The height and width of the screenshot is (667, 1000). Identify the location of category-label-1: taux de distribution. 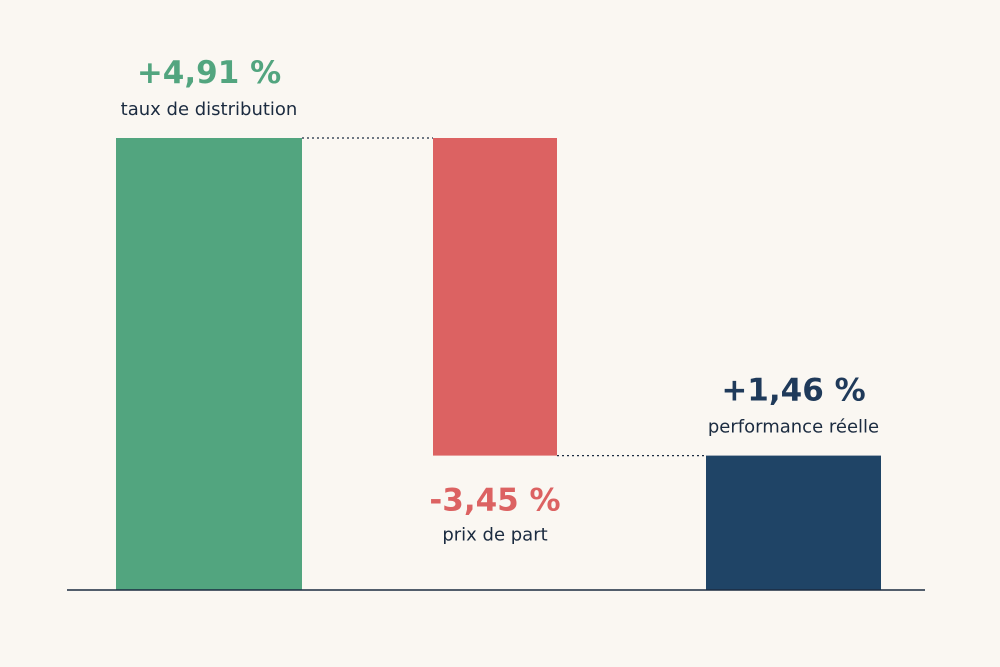
(209, 109).